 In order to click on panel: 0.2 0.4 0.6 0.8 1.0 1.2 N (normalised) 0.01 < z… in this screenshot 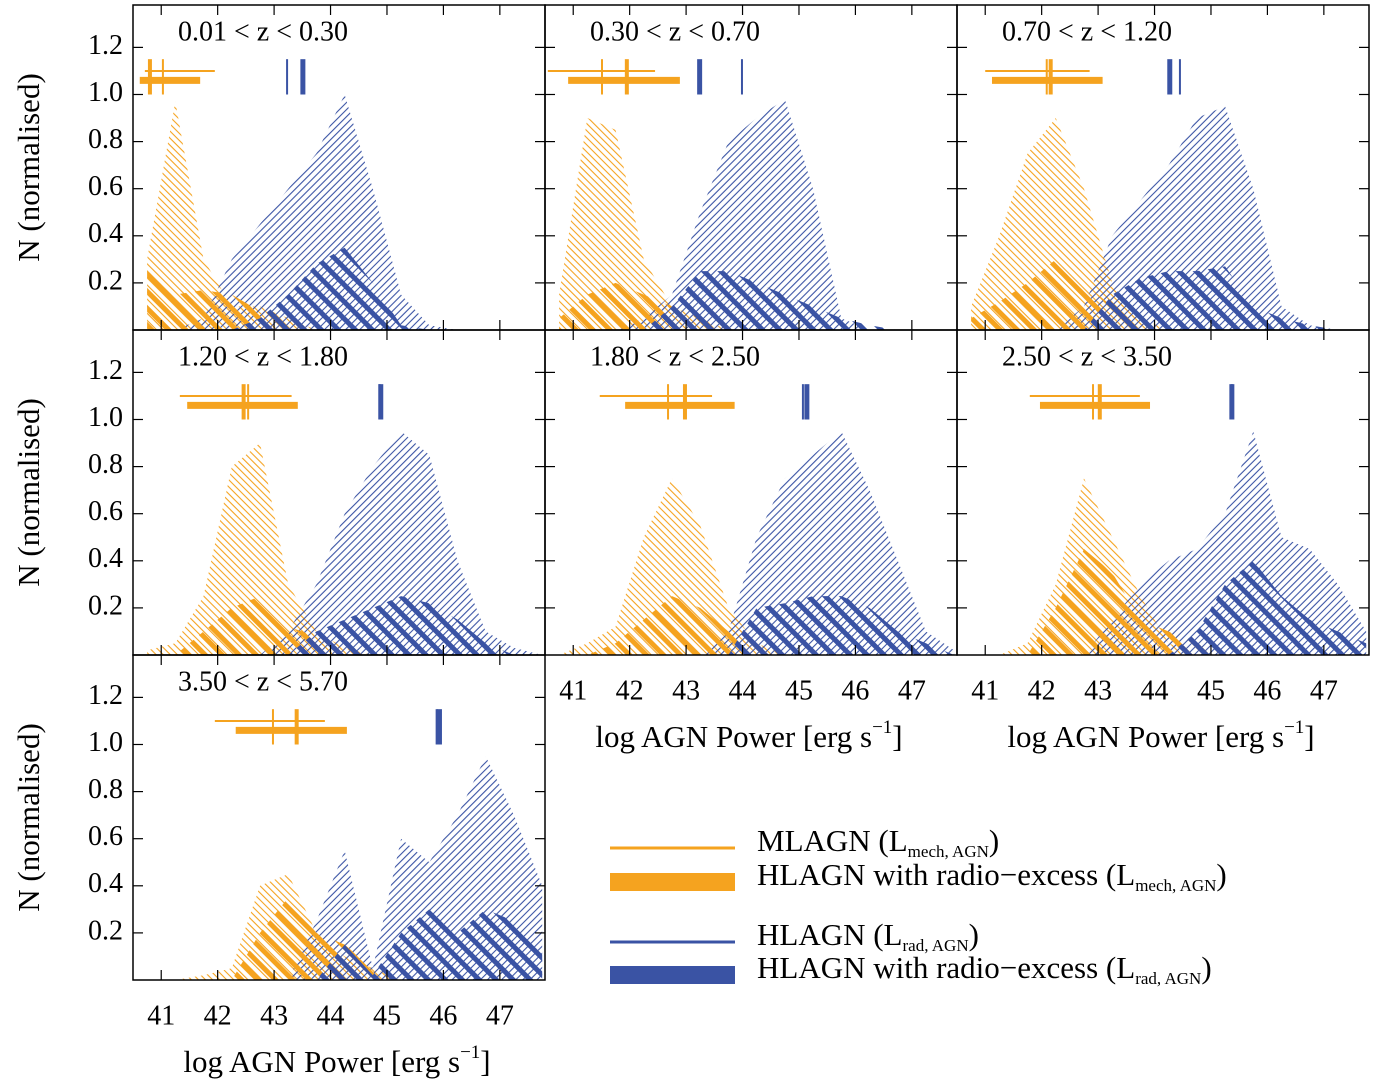, I will do `click(278, 167)`.